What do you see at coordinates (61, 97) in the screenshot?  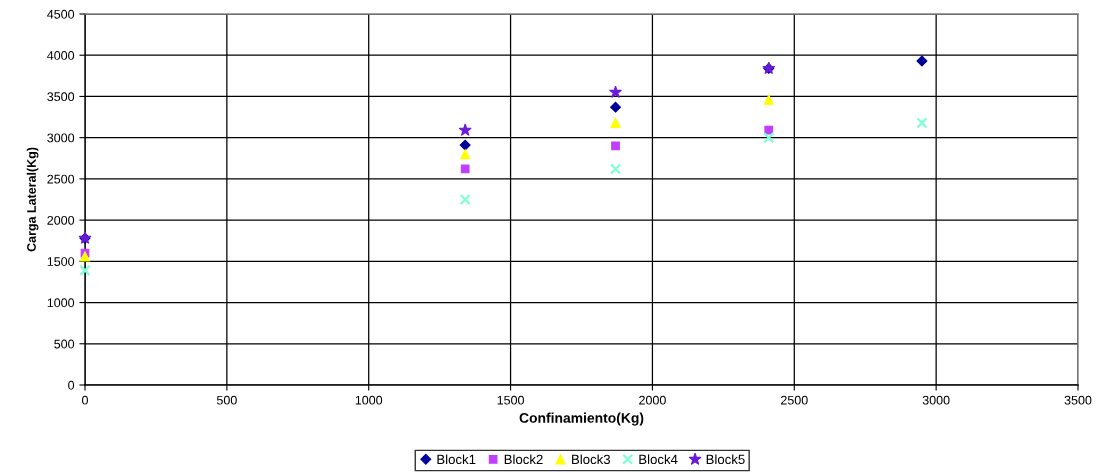 I see `y-tick-label: 3500` at bounding box center [61, 97].